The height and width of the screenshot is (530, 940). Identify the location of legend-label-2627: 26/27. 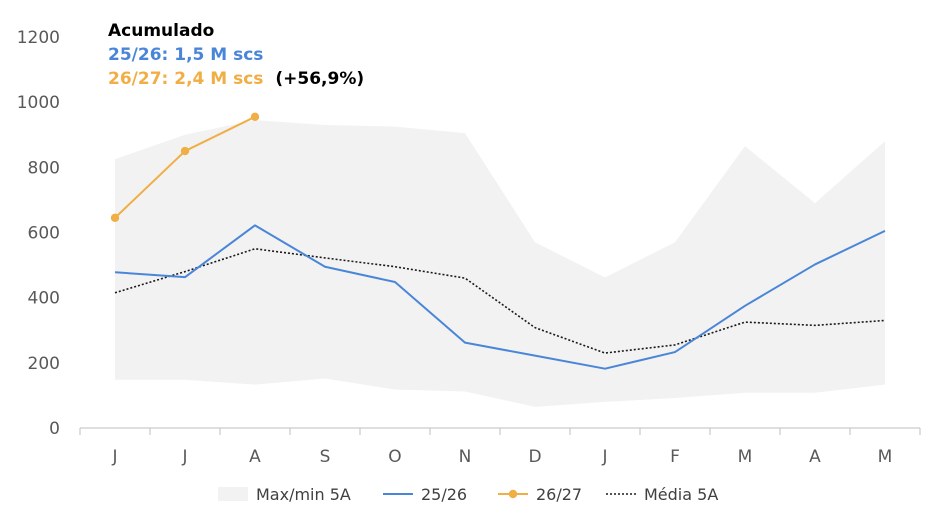
(559, 494).